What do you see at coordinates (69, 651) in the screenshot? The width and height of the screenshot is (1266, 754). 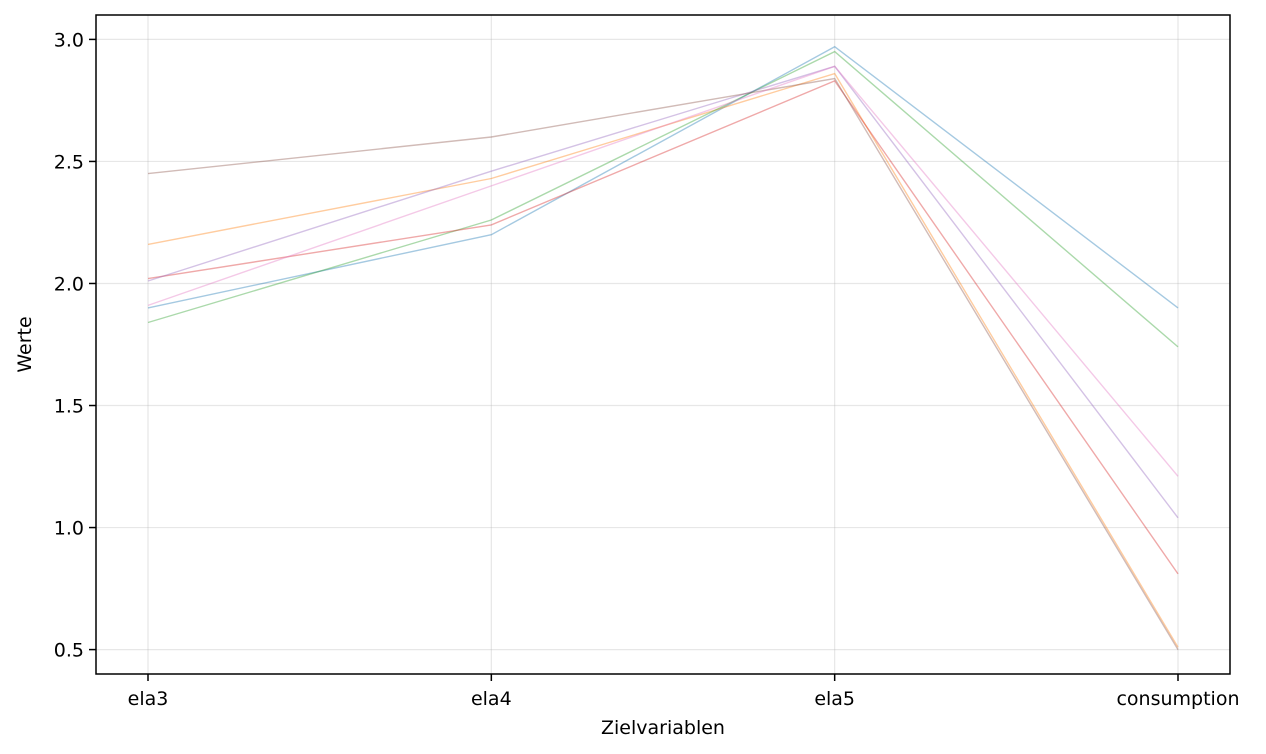 I see `y-tick-label: 0.5` at bounding box center [69, 651].